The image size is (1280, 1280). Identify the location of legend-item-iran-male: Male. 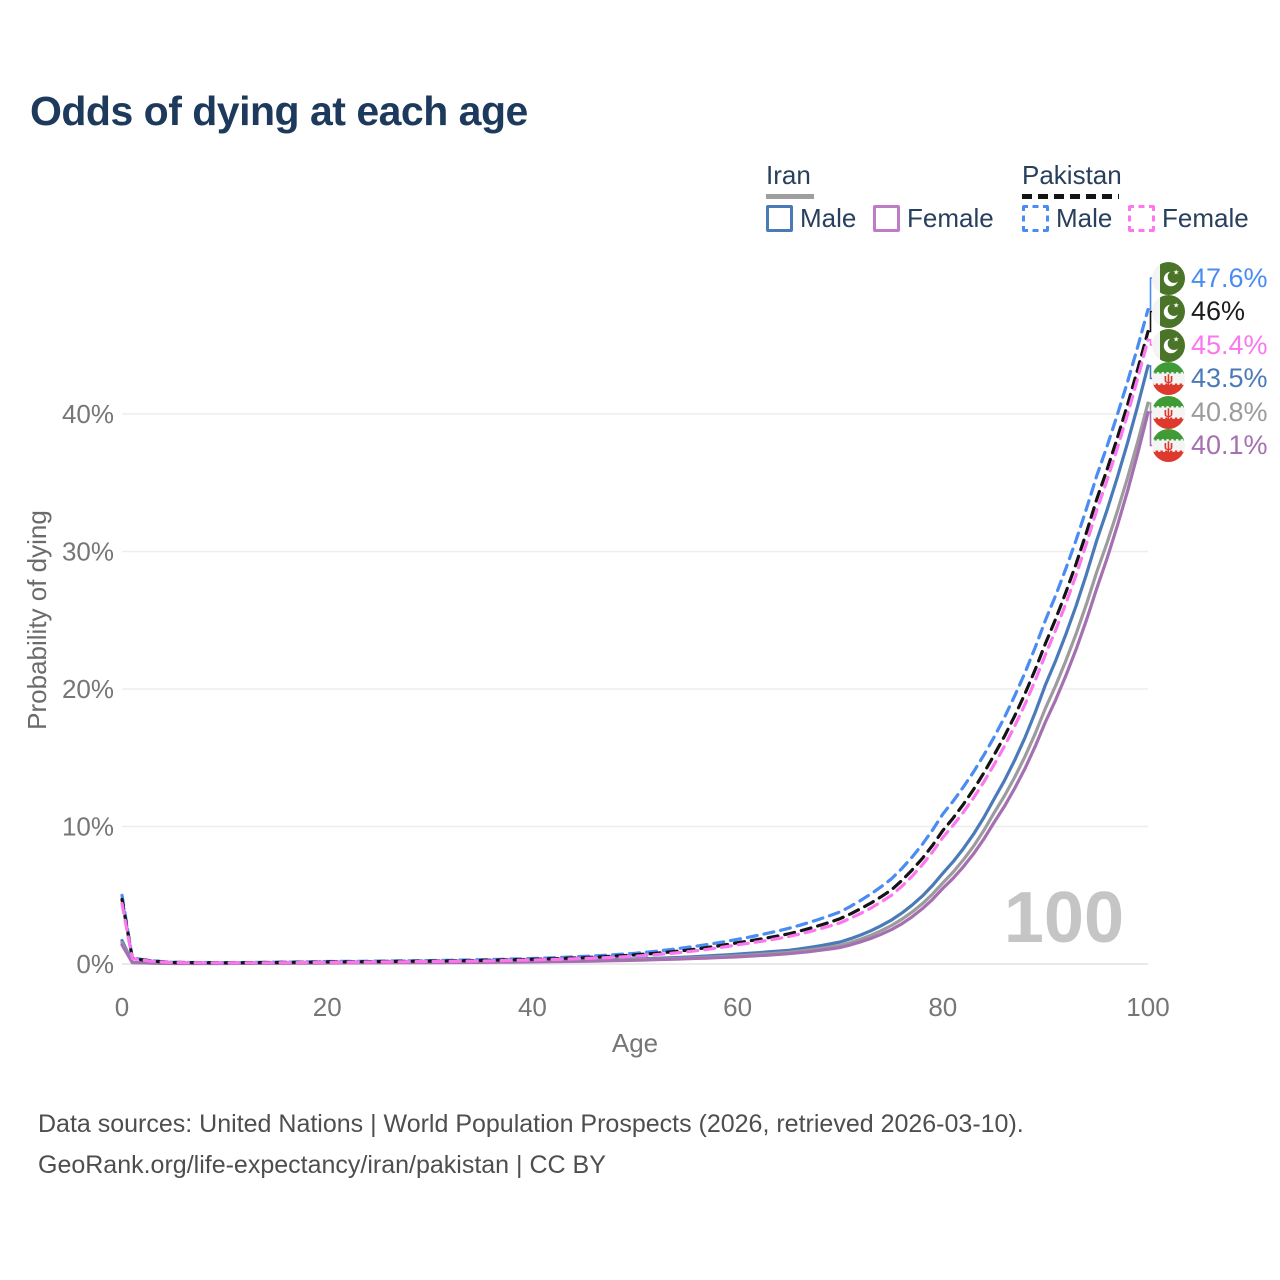
(811, 218).